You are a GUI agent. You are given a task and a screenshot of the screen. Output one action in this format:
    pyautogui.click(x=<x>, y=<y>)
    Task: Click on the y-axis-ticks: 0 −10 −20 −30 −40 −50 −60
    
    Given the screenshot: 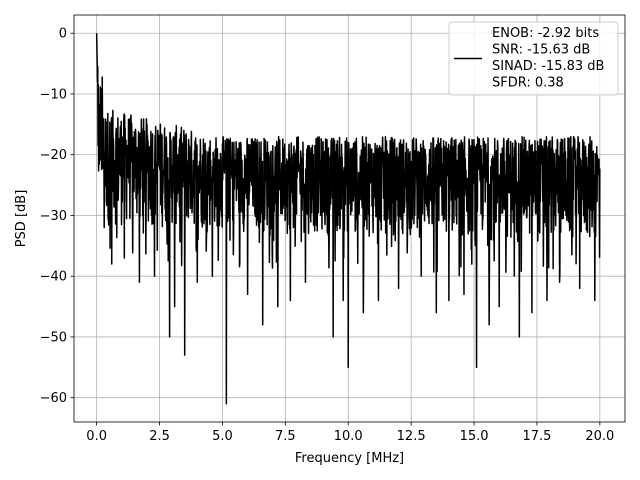 What is the action you would take?
    pyautogui.click(x=57, y=216)
    